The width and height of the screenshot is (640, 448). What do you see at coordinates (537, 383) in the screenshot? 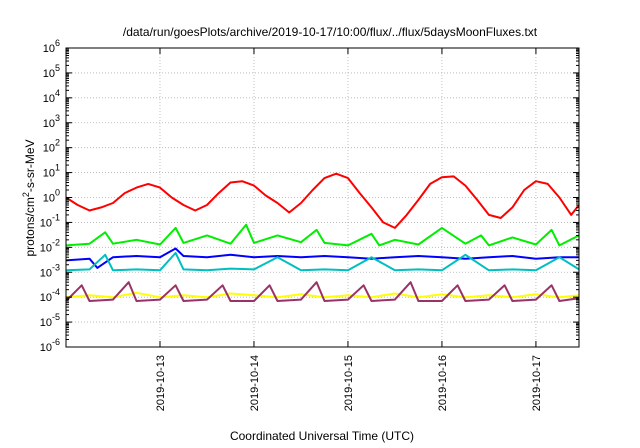
I see `x-tick-label: 2019-10-17` at bounding box center [537, 383].